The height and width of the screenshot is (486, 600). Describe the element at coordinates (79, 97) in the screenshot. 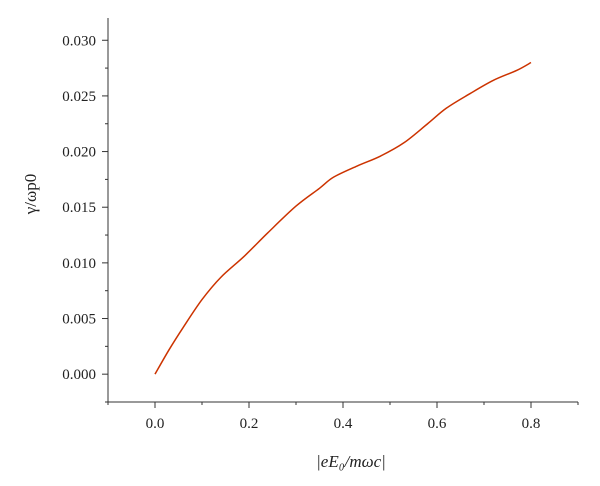

I see `y-tick-label: 0.025` at that location.